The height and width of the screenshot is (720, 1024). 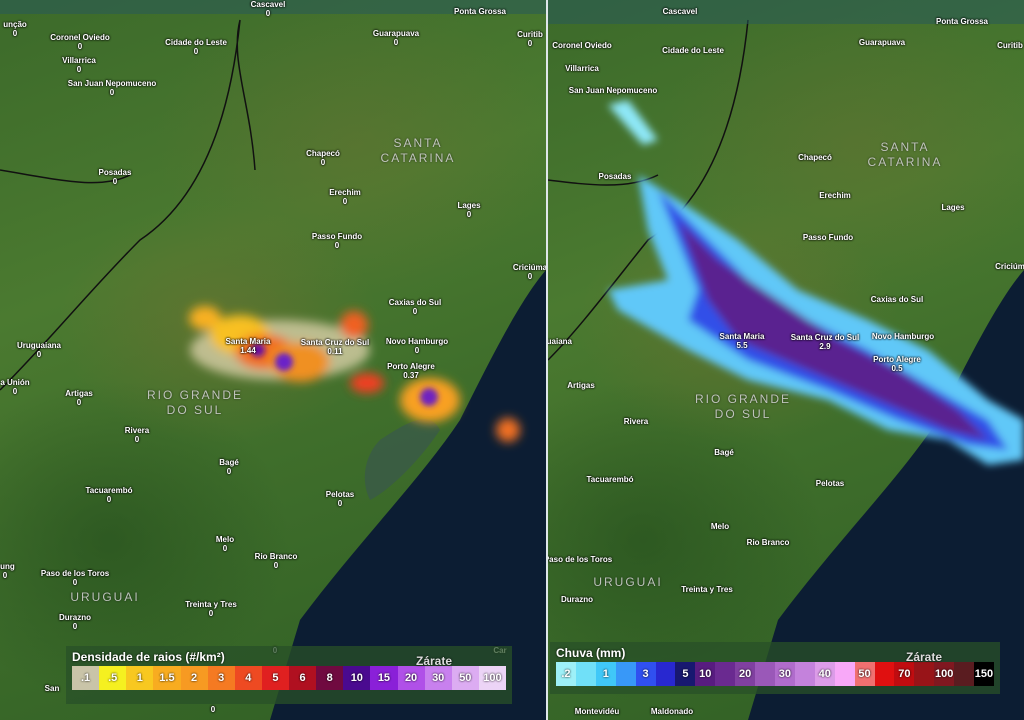 I want to click on region-label: URUGUAI, so click(x=628, y=582).